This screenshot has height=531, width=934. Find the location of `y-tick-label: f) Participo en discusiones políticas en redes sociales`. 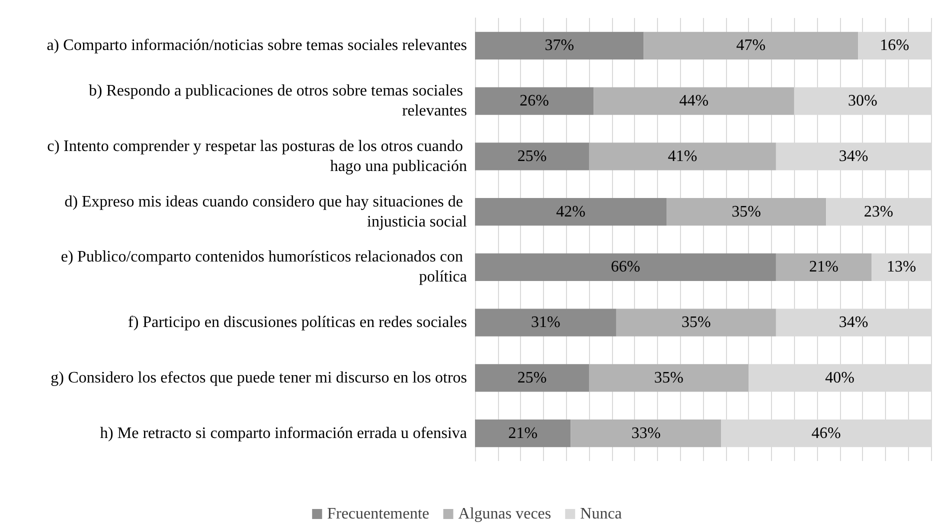

y-tick-label: f) Participo en discusiones políticas en redes sociales is located at coordinates (297, 323).